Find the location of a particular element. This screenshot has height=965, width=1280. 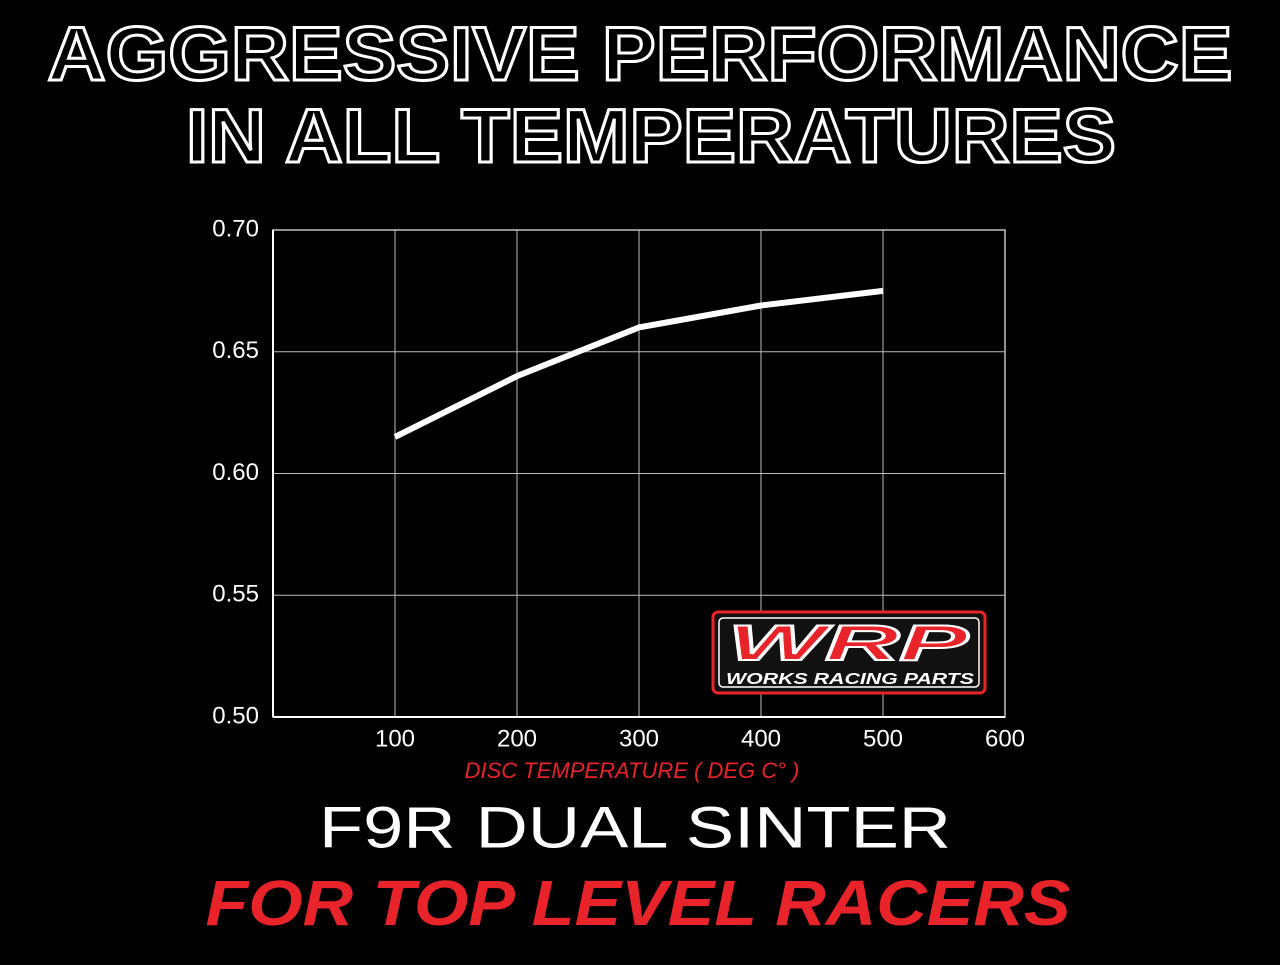

x-tick-label: 400 is located at coordinates (761, 738).